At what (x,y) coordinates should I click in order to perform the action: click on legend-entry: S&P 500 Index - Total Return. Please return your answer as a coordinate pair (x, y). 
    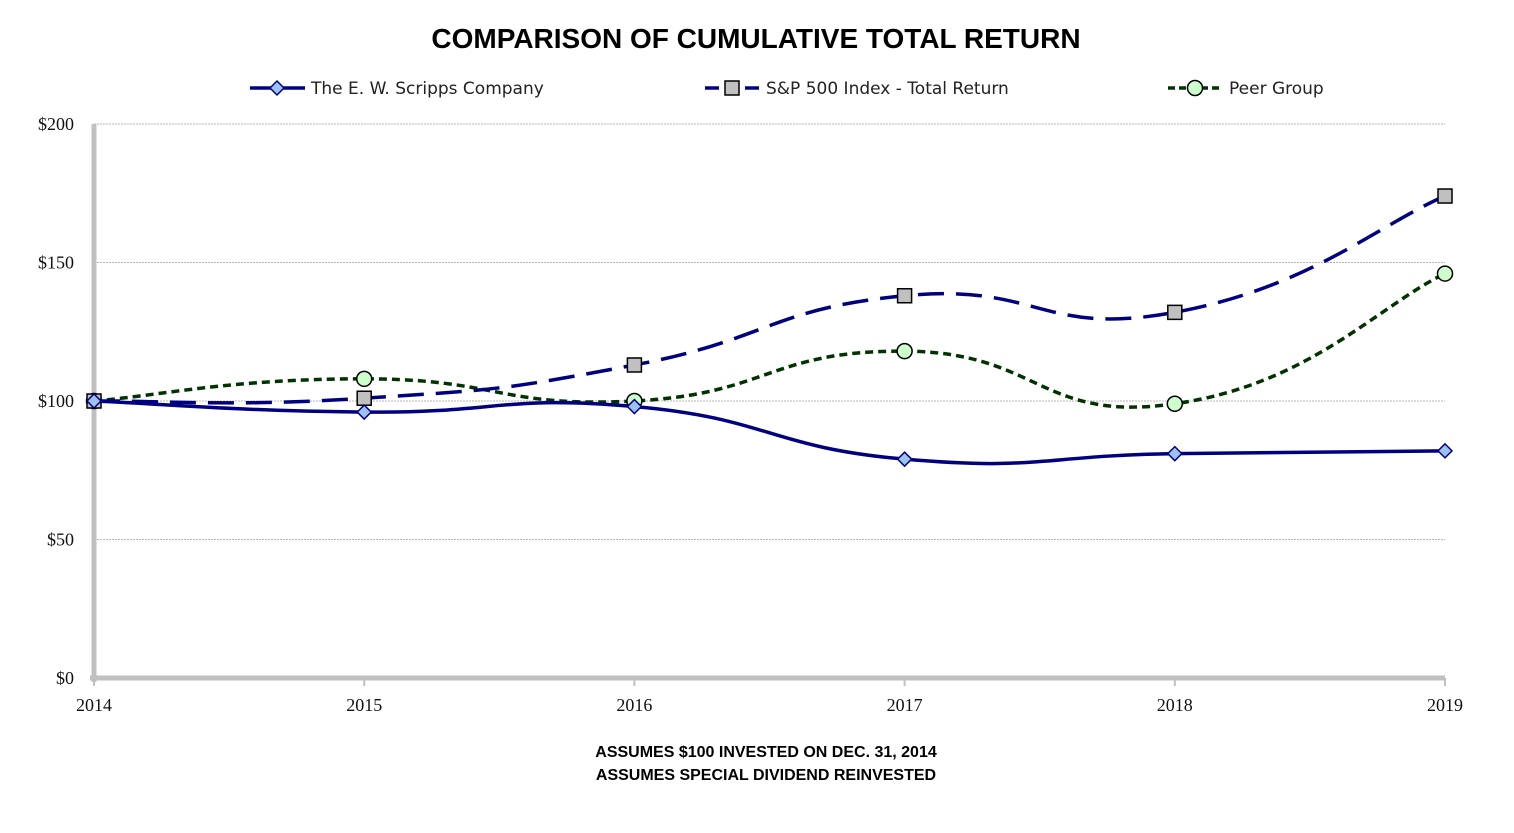
    Looking at the image, I should click on (857, 89).